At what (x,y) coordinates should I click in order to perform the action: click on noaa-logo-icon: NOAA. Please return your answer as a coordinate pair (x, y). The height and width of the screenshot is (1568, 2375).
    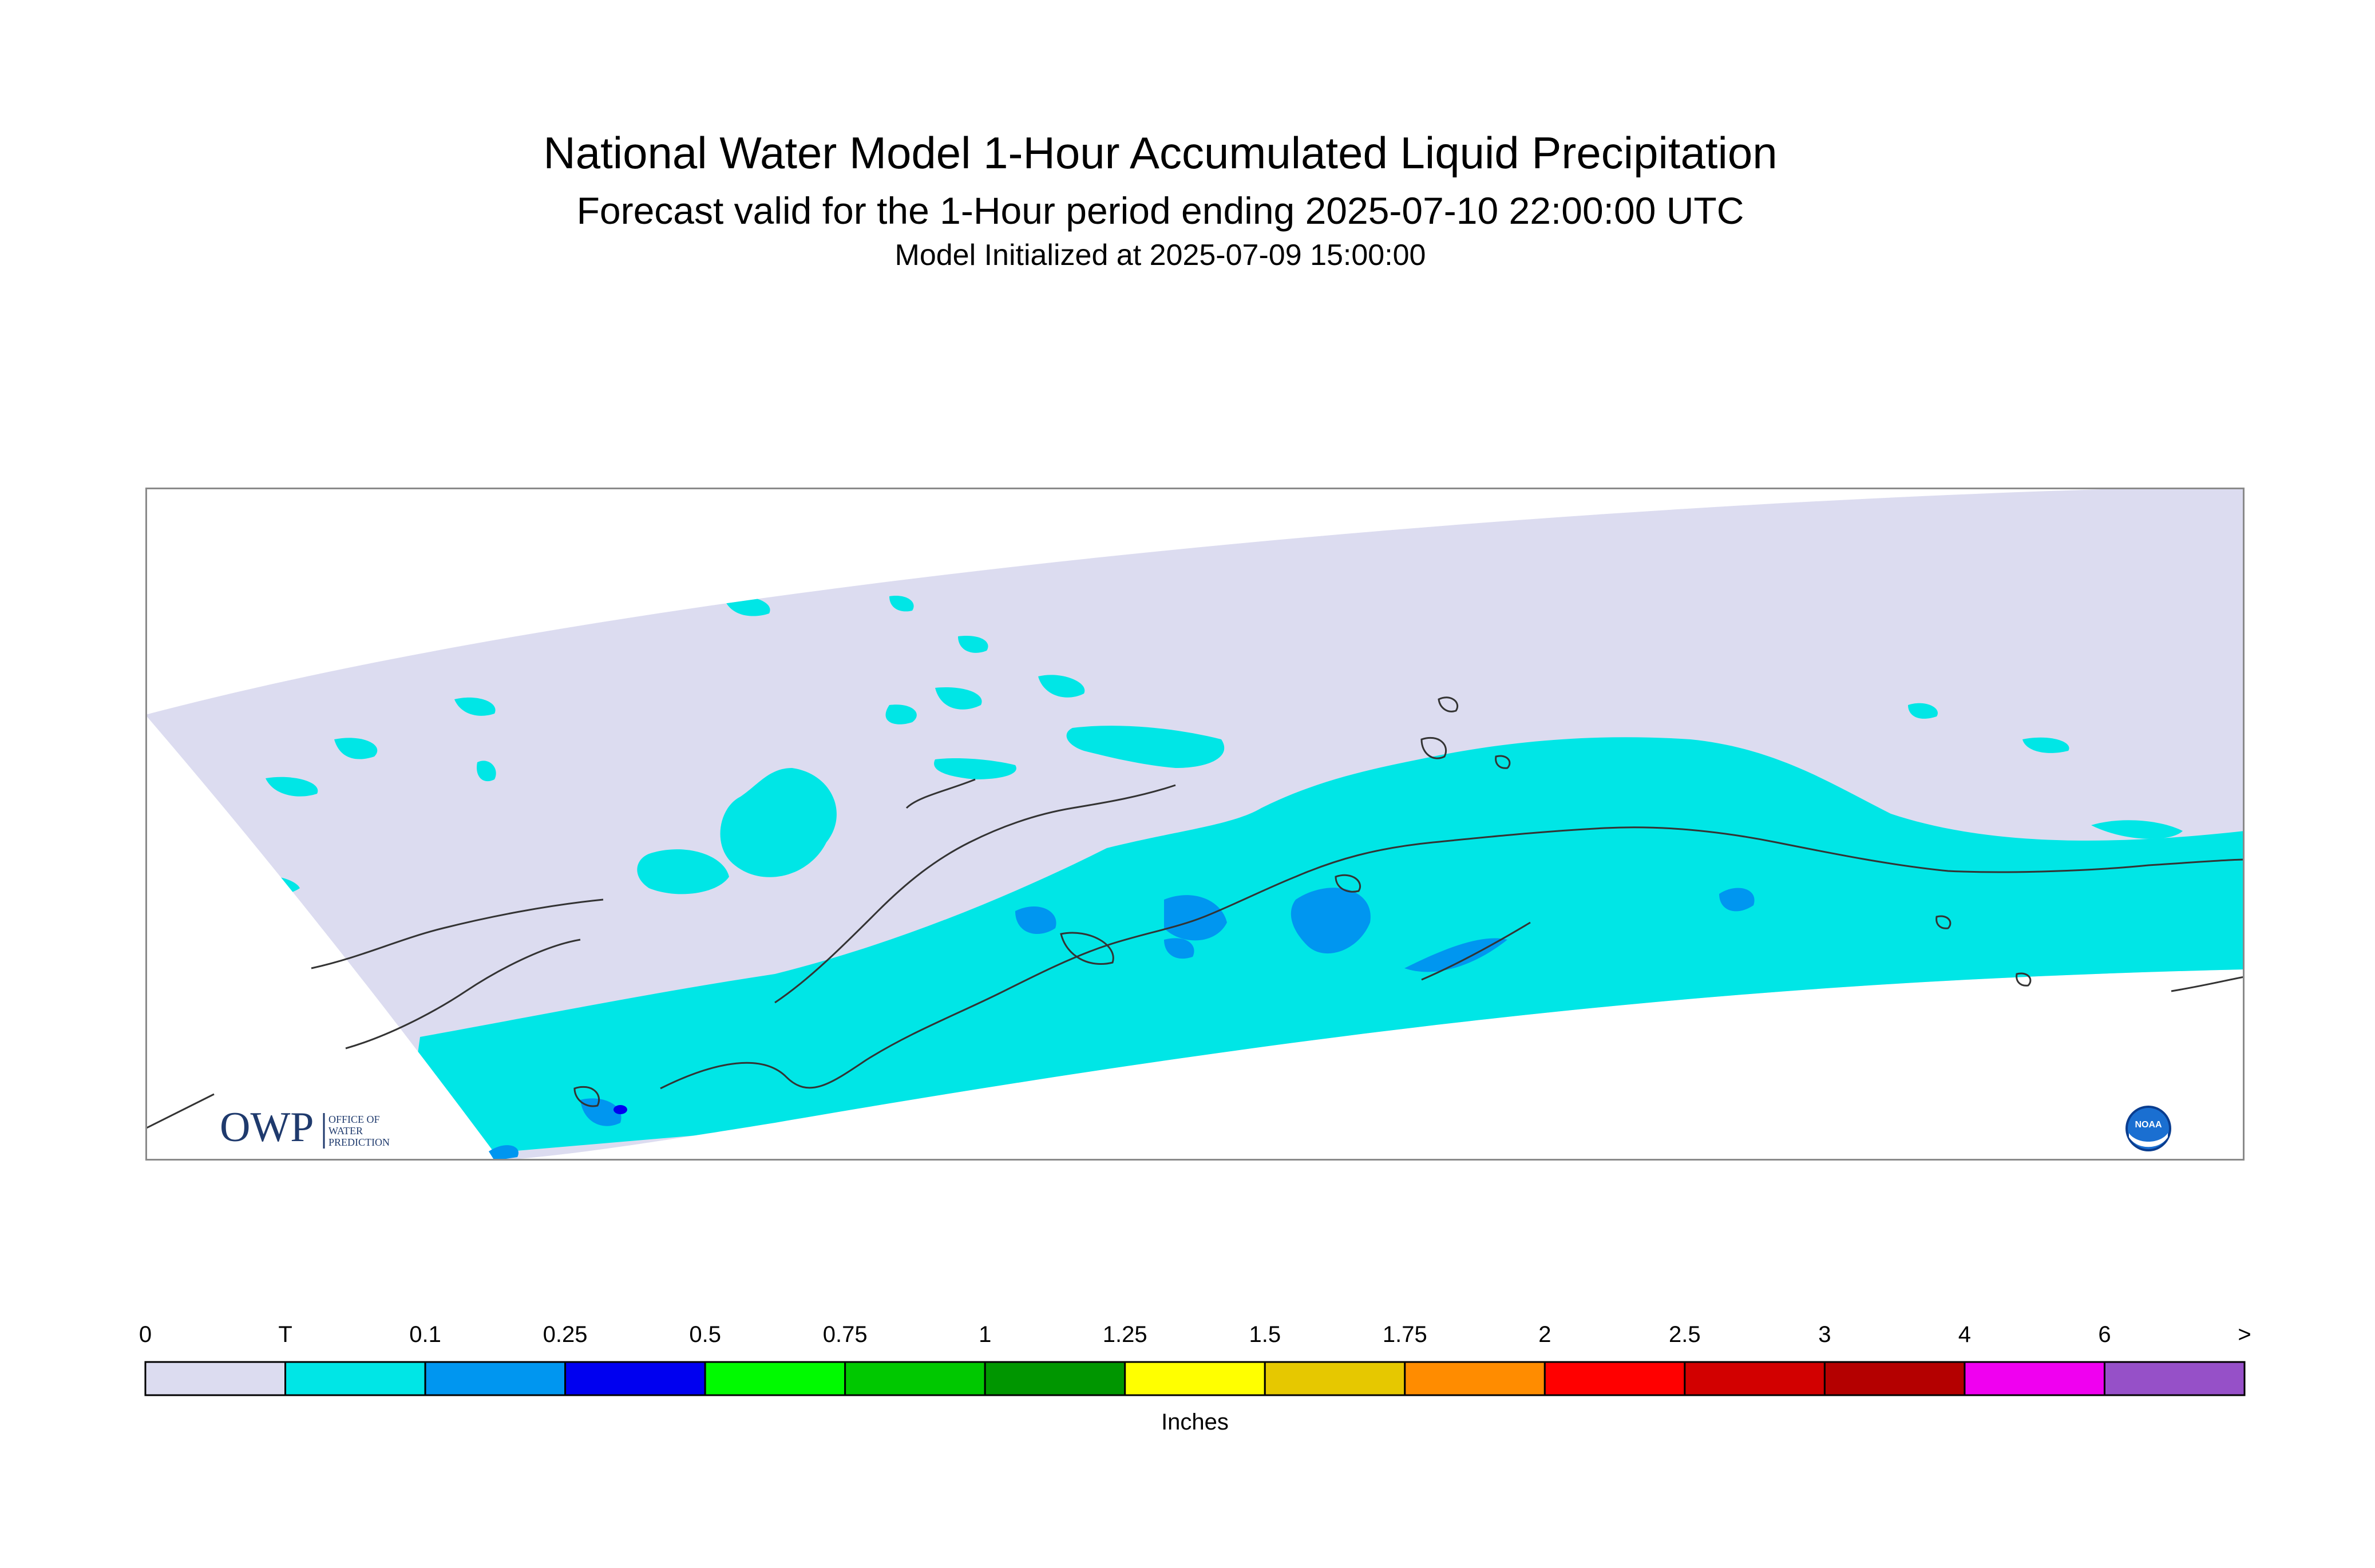
    Looking at the image, I should click on (2148, 1128).